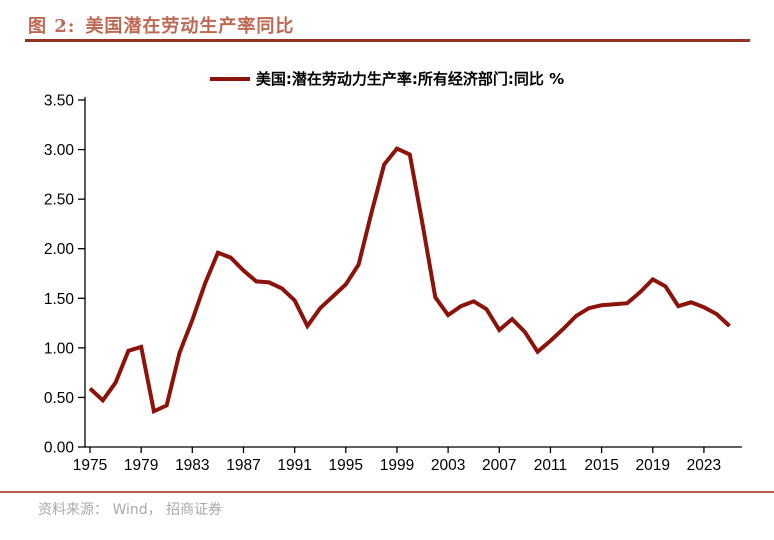 The image size is (774, 540). What do you see at coordinates (130, 510) in the screenshot?
I see `source-note: 资料来源： Wind， 招商证券` at bounding box center [130, 510].